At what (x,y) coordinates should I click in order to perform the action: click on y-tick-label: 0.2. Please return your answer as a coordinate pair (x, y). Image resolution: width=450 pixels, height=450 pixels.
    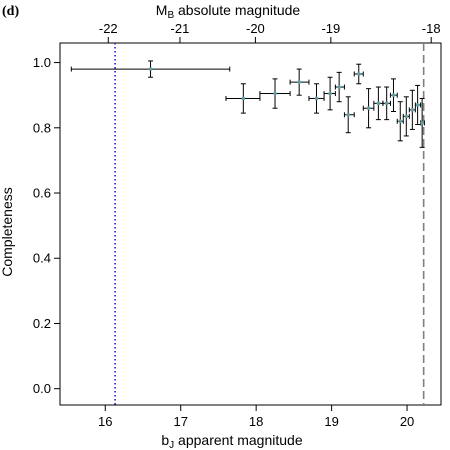
    Looking at the image, I should click on (42, 323).